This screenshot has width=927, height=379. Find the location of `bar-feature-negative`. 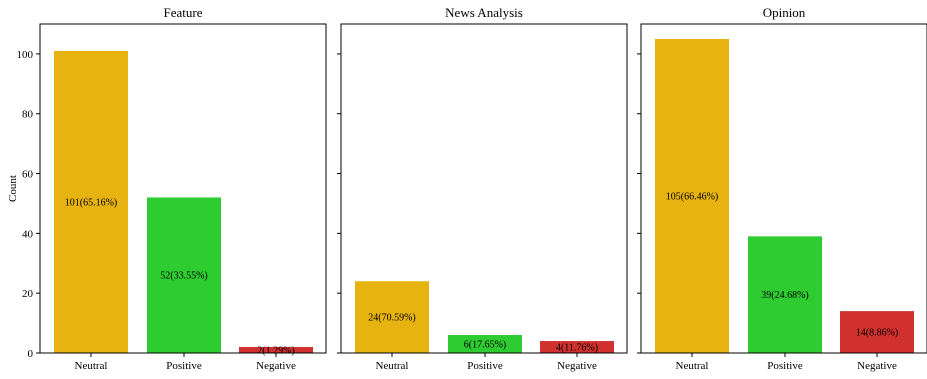

bar-feature-negative is located at coordinates (276, 350).